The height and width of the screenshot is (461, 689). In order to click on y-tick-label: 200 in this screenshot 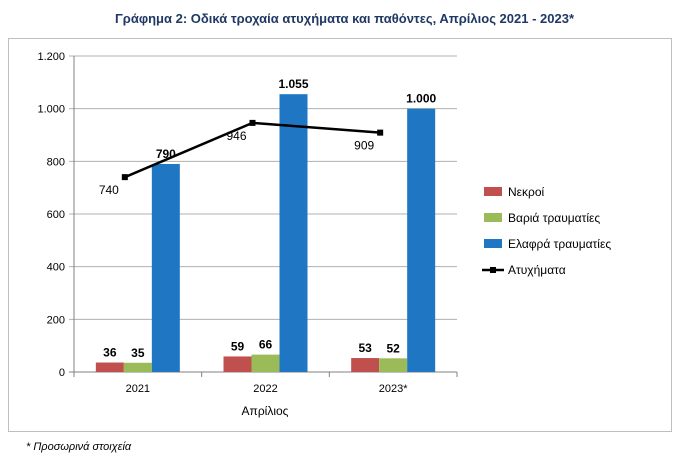, I will do `click(56, 320)`.